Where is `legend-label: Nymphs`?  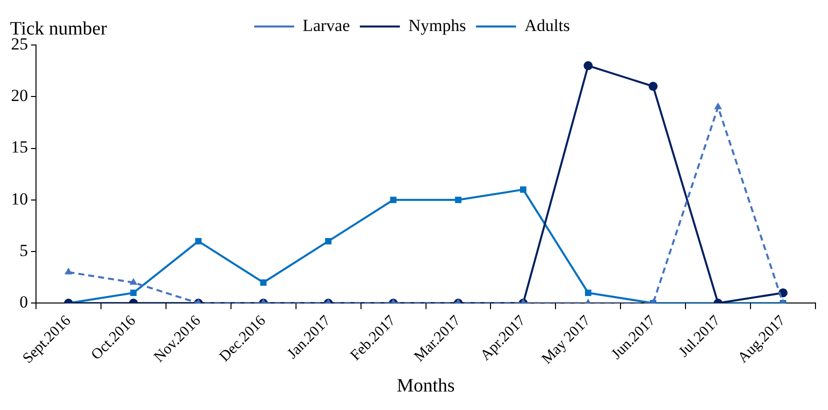
legend-label: Nymphs is located at coordinates (437, 25).